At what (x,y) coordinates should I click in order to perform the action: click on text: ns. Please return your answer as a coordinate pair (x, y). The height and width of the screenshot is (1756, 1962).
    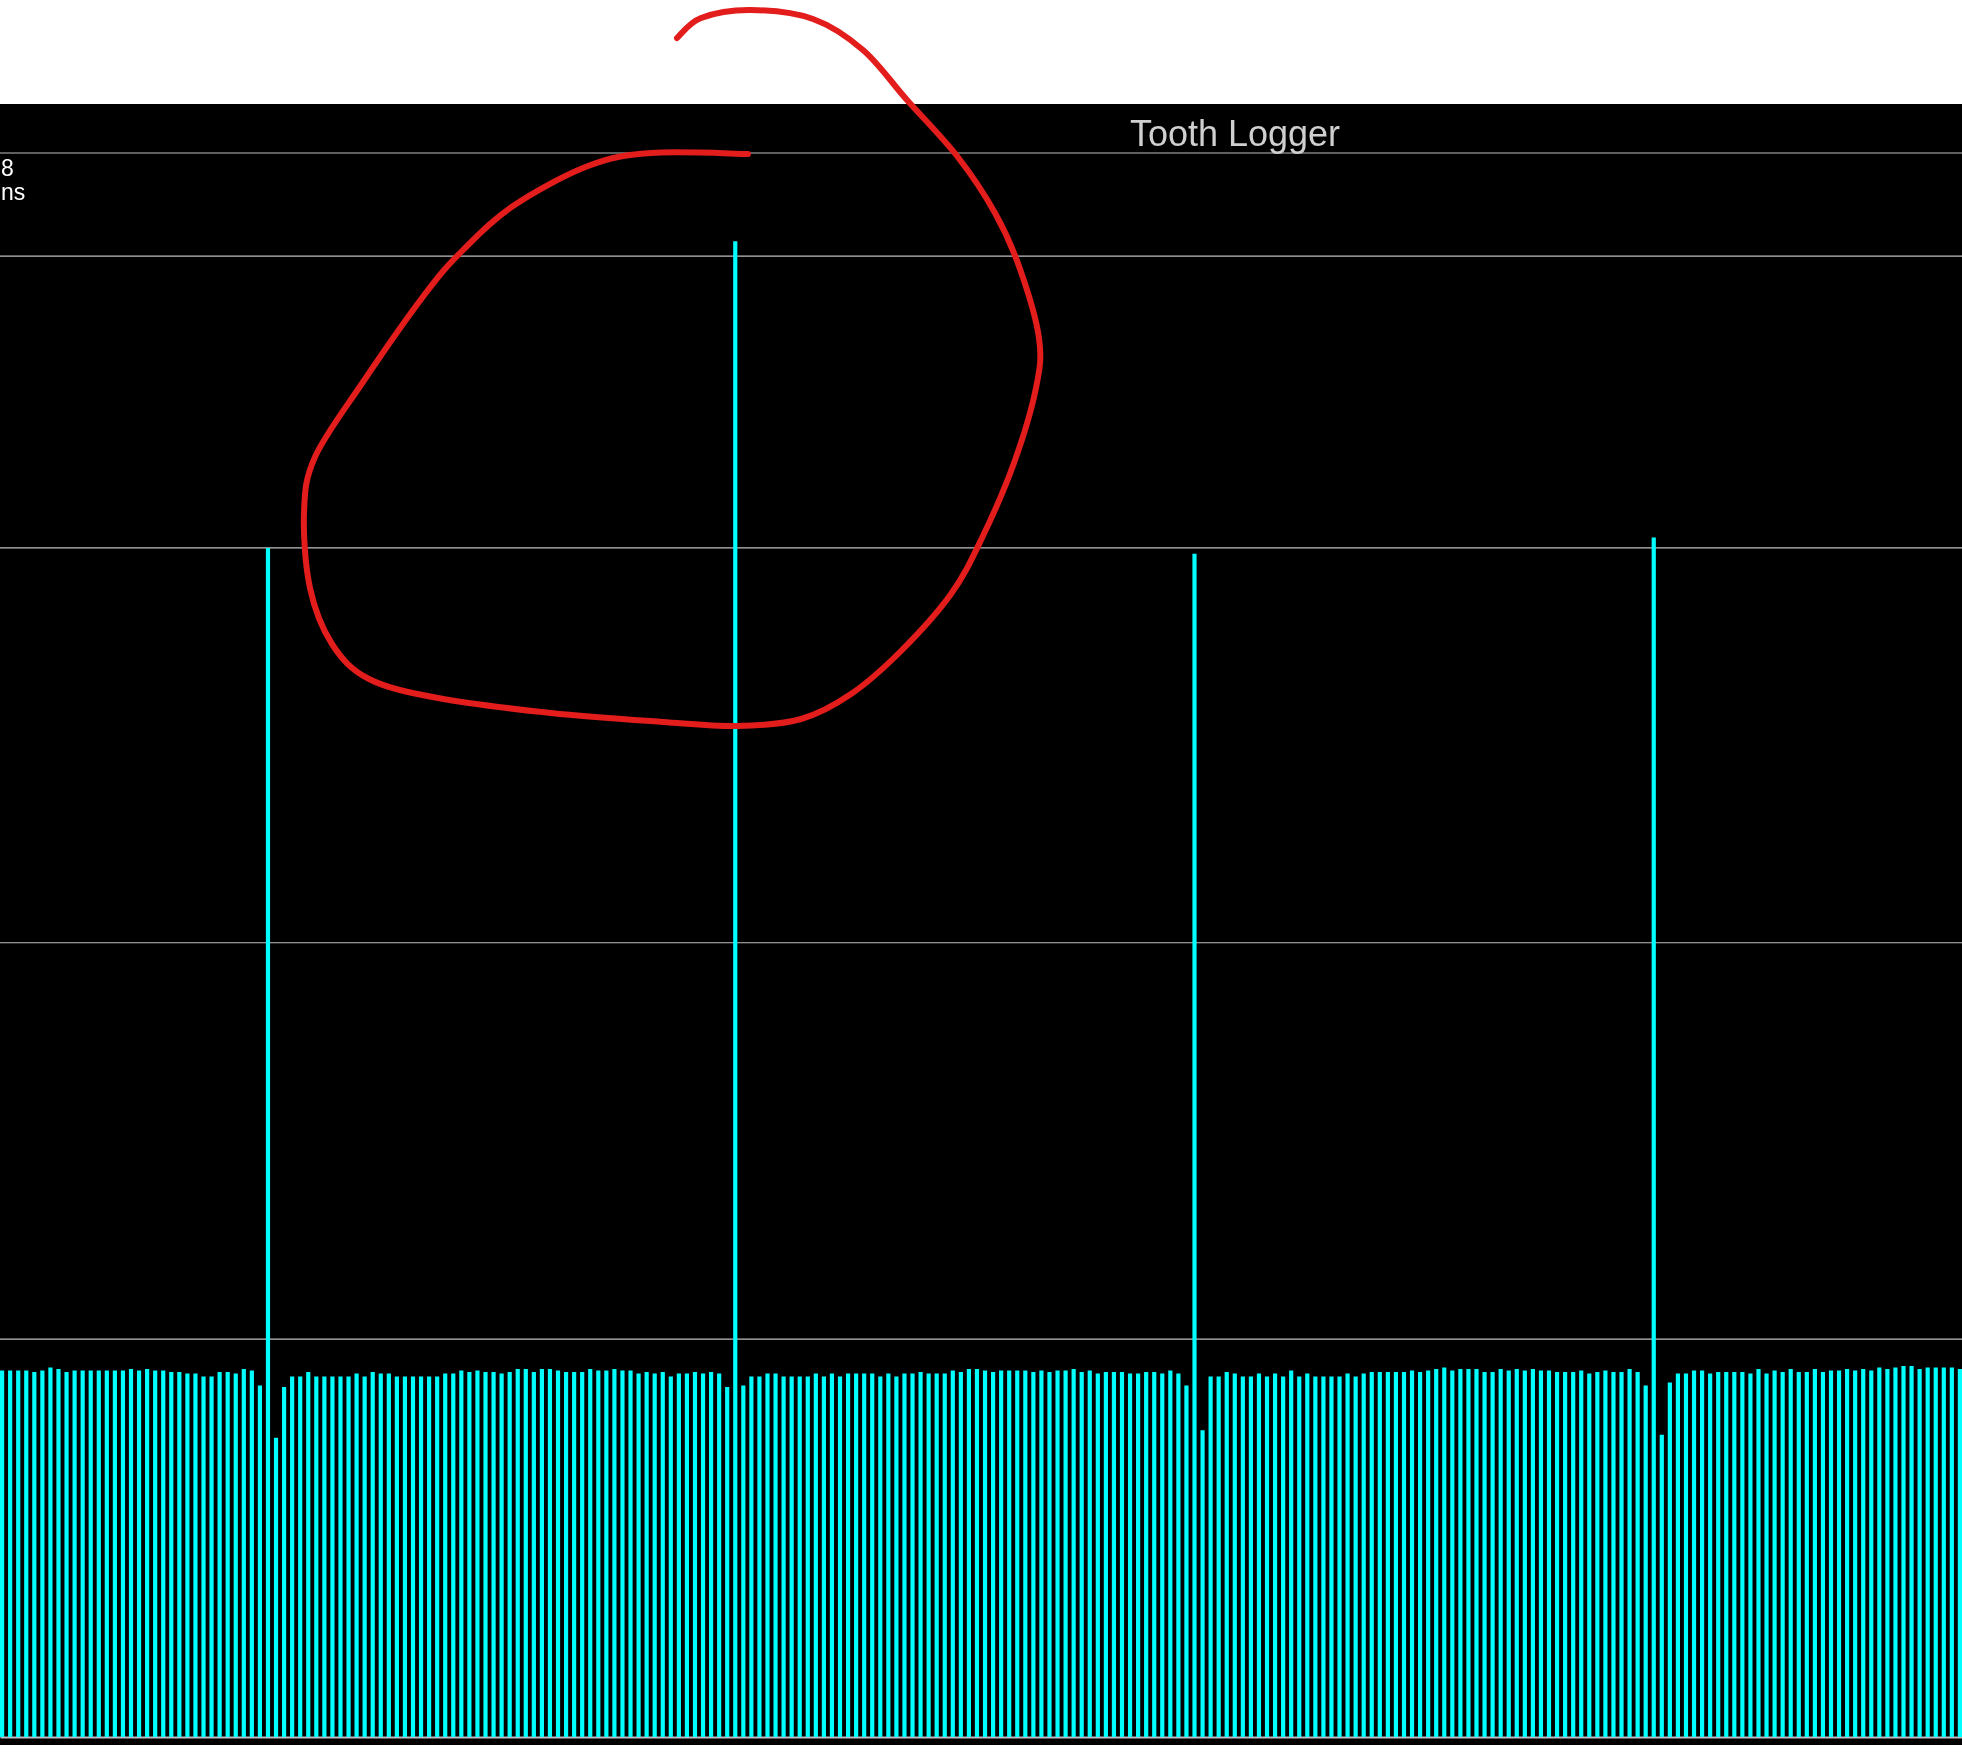
    Looking at the image, I should click on (13, 192).